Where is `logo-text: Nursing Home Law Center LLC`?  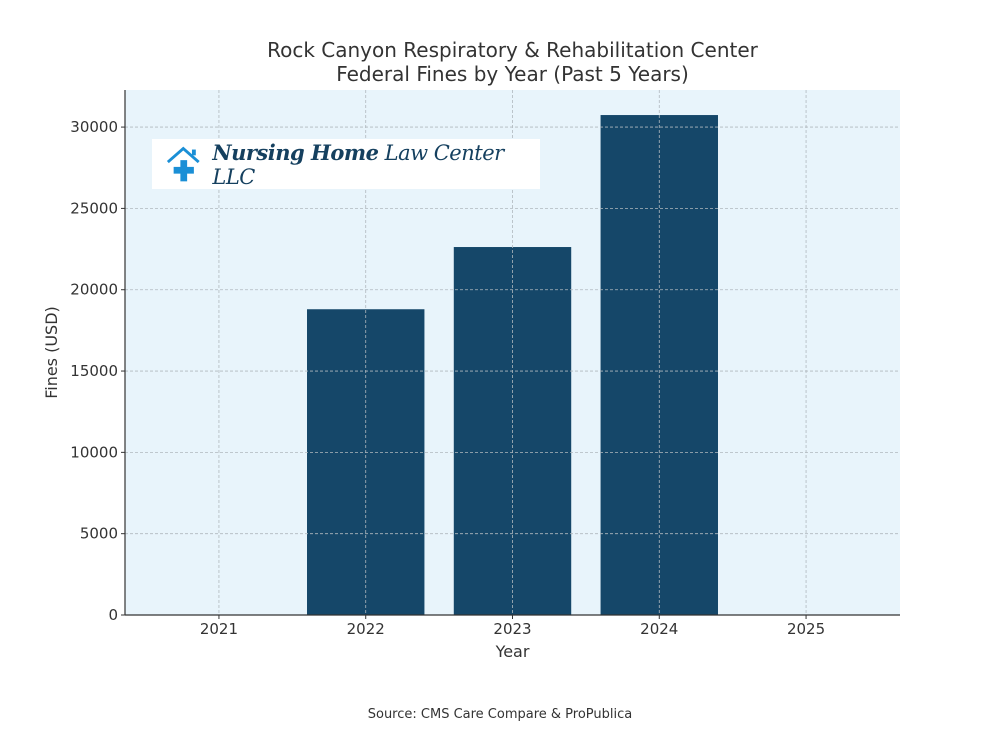
logo-text: Nursing Home Law Center LLC is located at coordinates (358, 164).